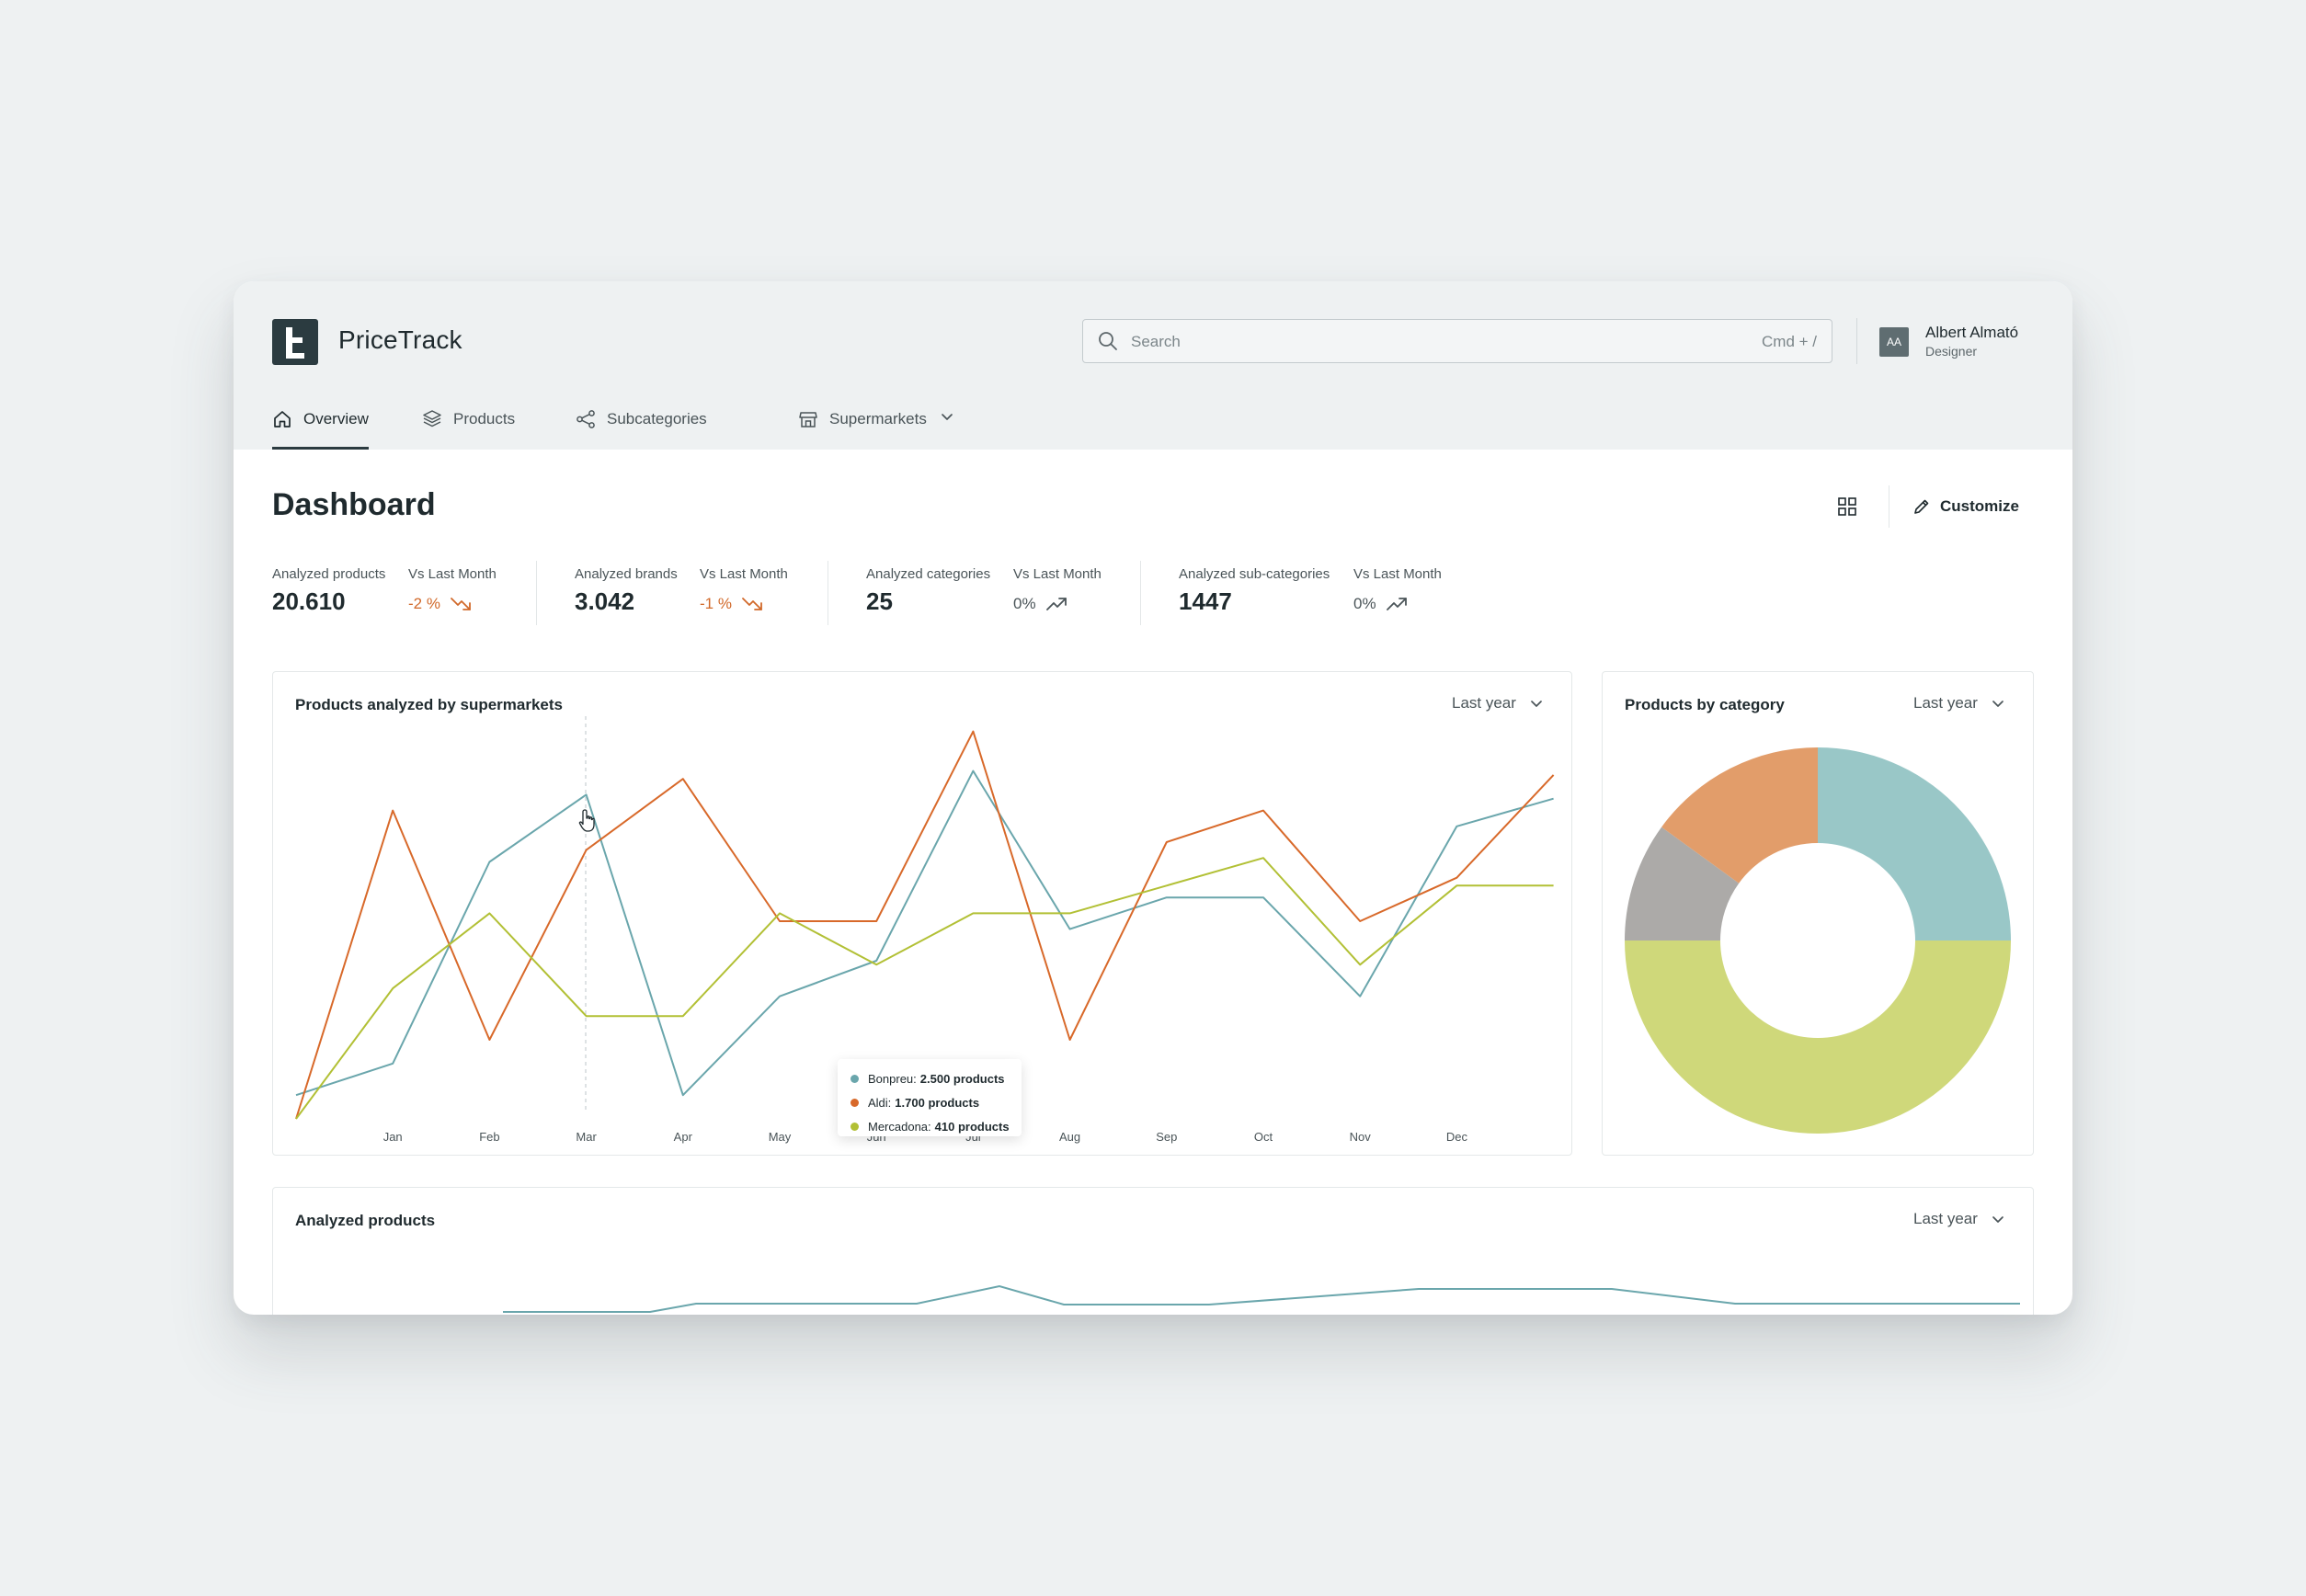 This screenshot has width=2306, height=1596. What do you see at coordinates (1254, 591) in the screenshot?
I see `stat-subcategories: Analyzed sub-categories 1447` at bounding box center [1254, 591].